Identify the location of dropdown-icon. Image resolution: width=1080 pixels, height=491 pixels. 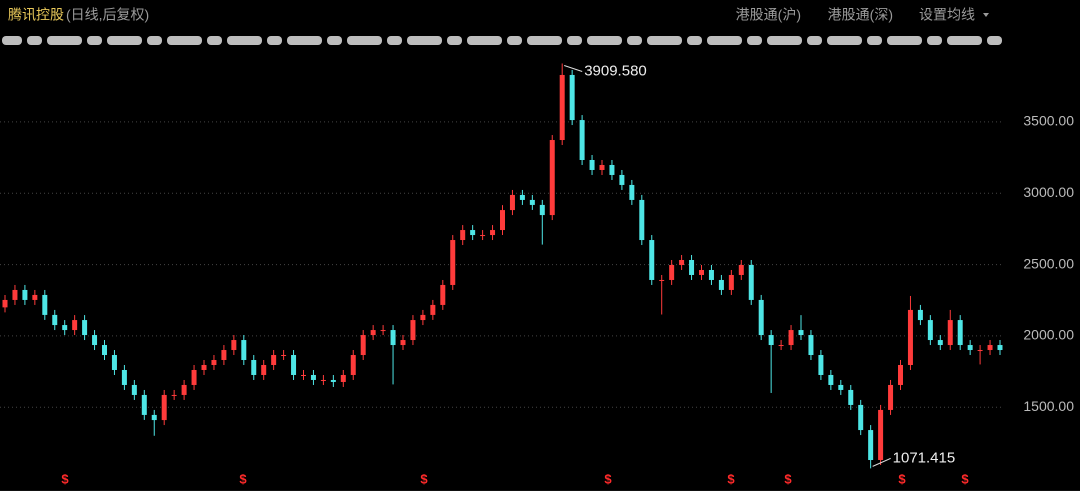
(986, 15).